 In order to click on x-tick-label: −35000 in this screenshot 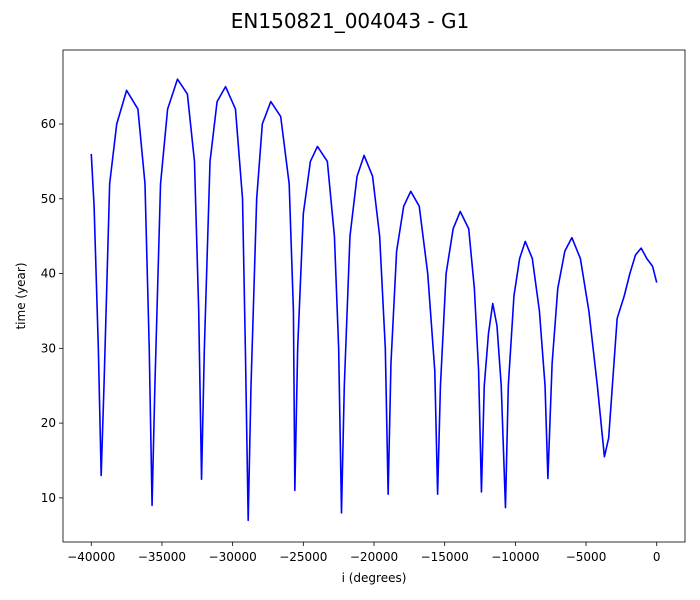, I will do `click(162, 557)`.